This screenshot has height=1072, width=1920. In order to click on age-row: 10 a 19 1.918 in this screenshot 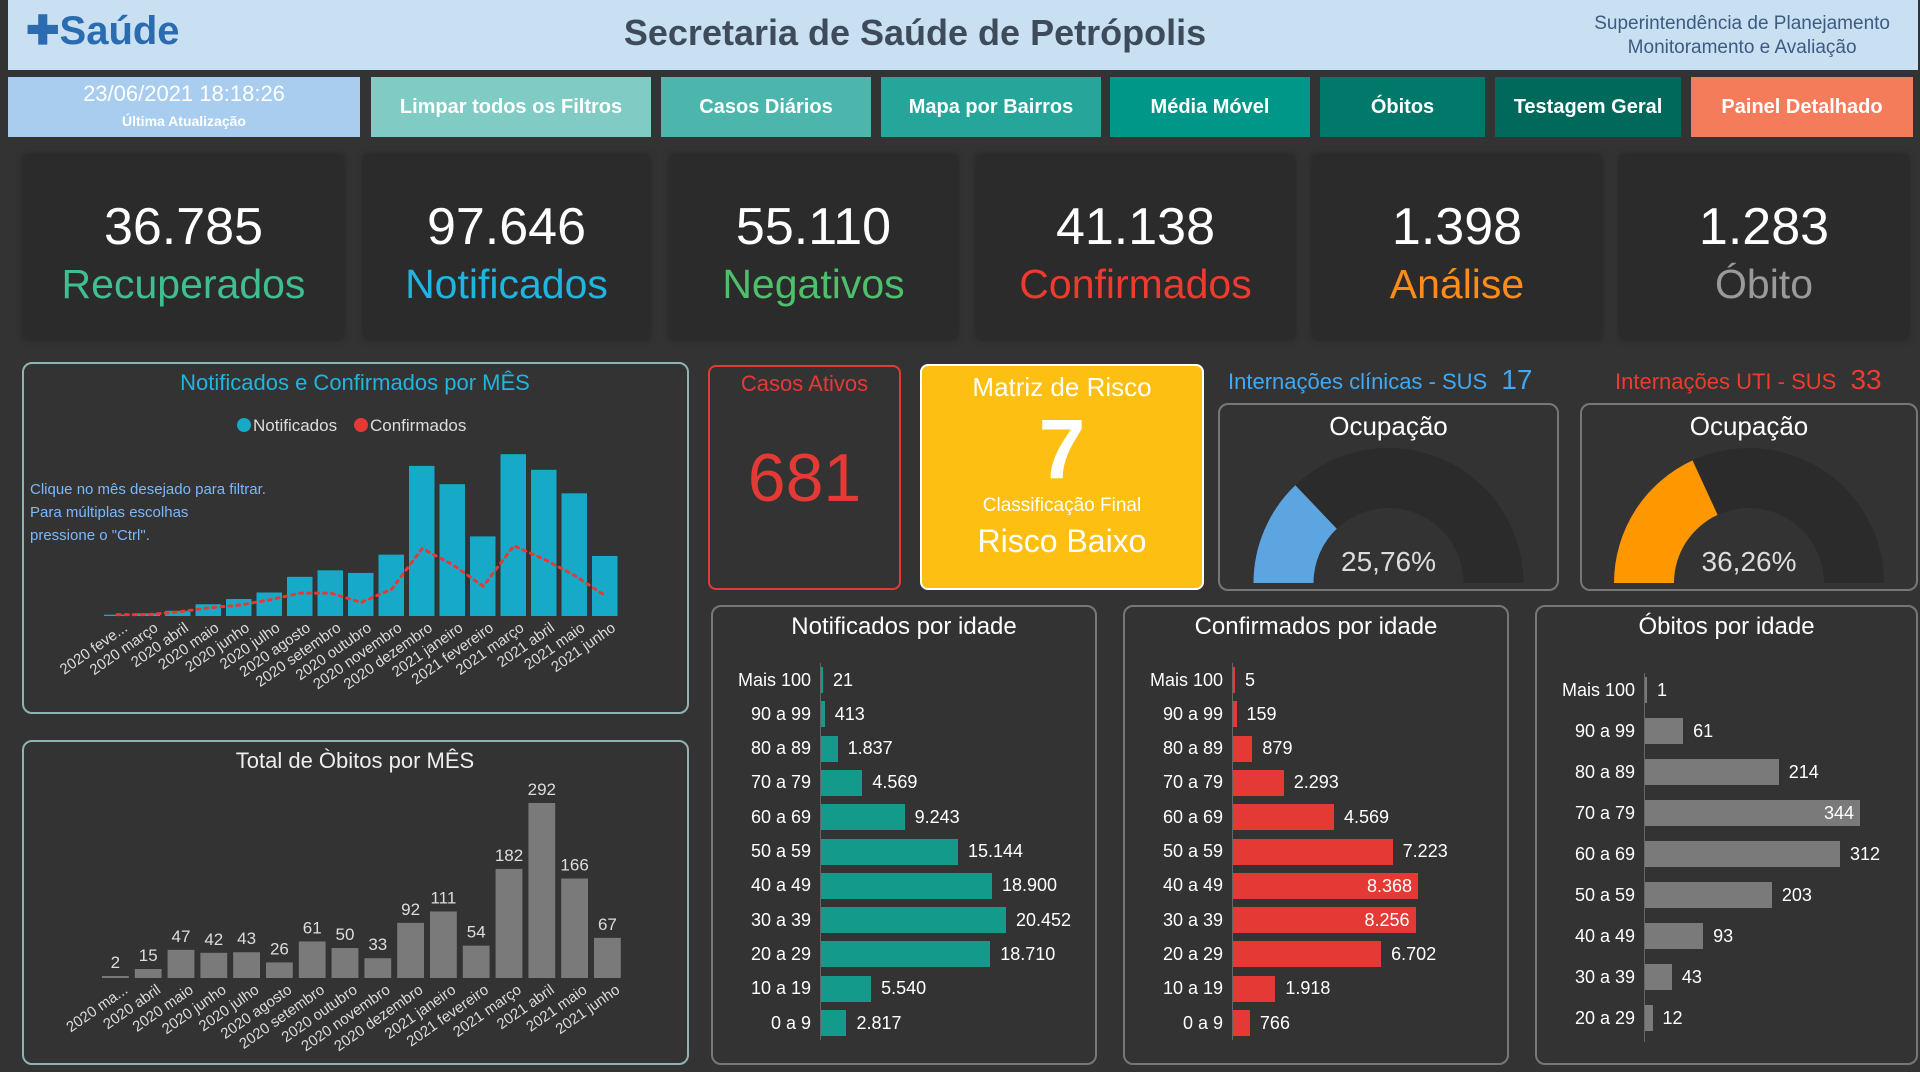, I will do `click(1227, 988)`.